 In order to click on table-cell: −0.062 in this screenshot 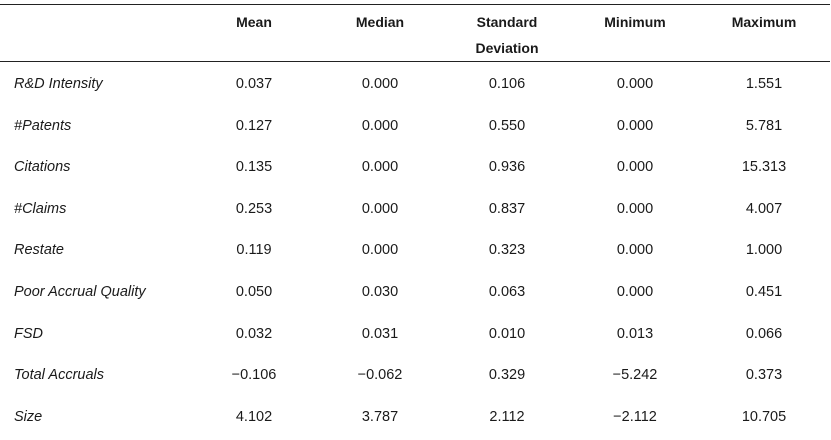, I will do `click(380, 375)`.